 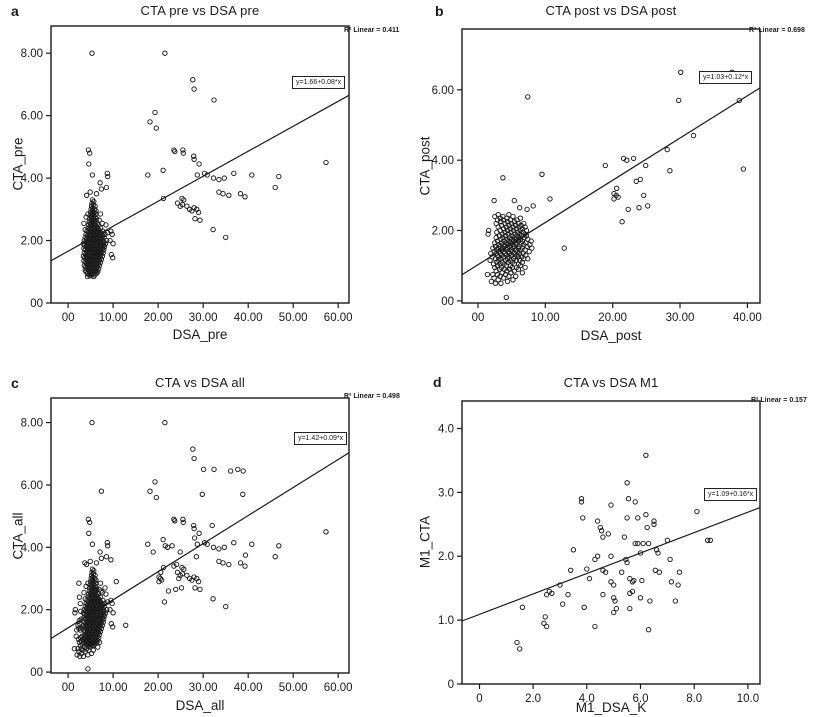 What do you see at coordinates (15, 383) in the screenshot?
I see `panel-letter-c: c` at bounding box center [15, 383].